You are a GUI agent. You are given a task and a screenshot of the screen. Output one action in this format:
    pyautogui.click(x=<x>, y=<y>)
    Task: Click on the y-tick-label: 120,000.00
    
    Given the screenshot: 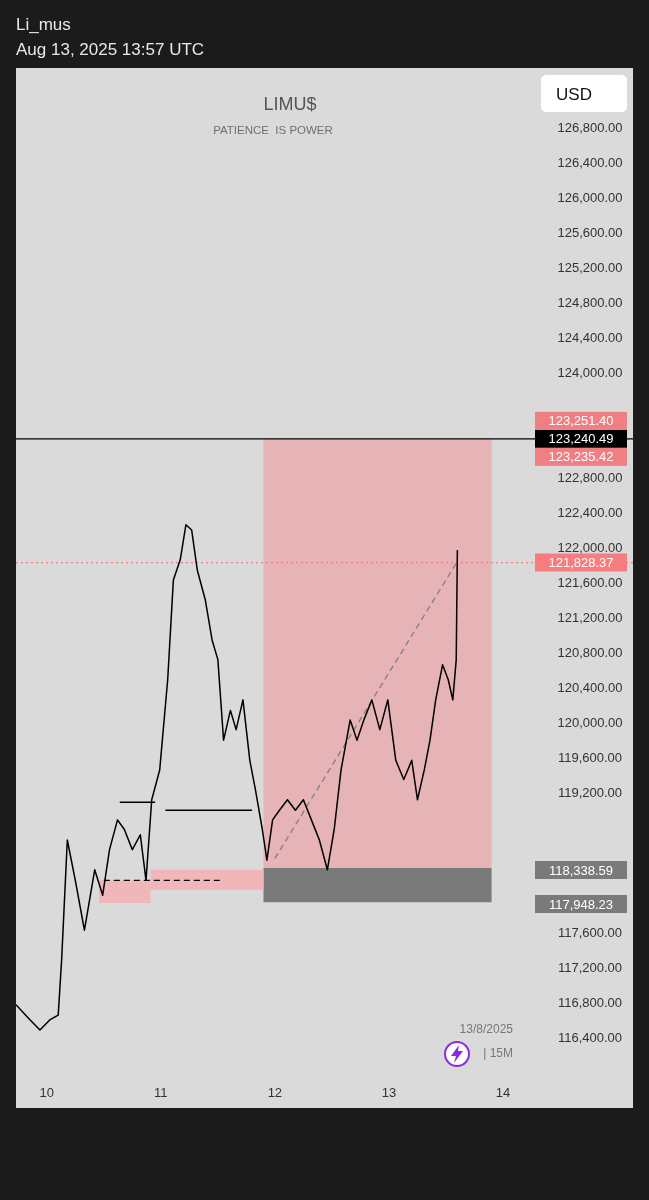 What is the action you would take?
    pyautogui.click(x=590, y=723)
    